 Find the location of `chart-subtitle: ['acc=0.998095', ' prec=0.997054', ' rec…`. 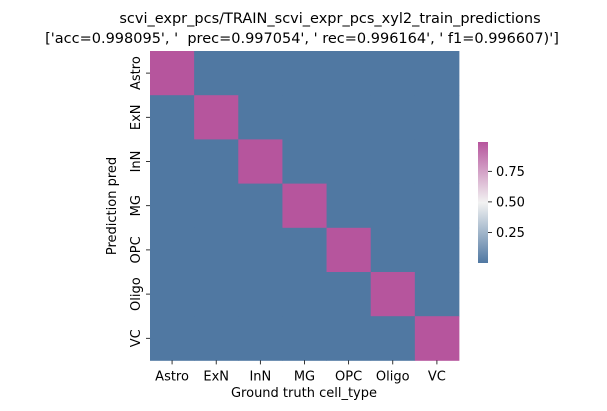

chart-subtitle: ['acc=0.998095', ' prec=0.997054', ' rec… is located at coordinates (302, 39).